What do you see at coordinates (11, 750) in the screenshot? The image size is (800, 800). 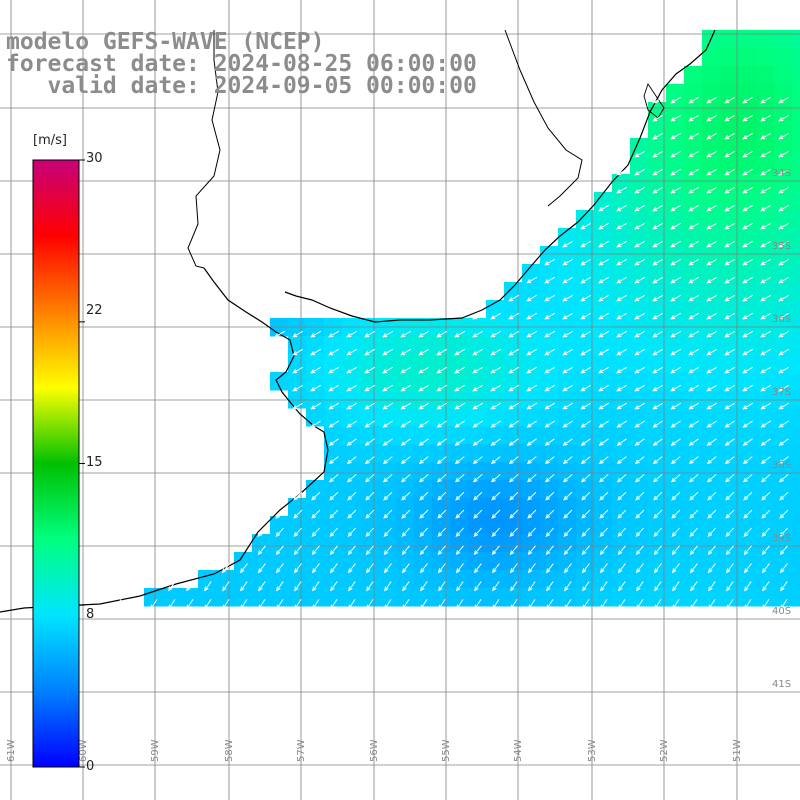 I see `lon-label: 61W` at bounding box center [11, 750].